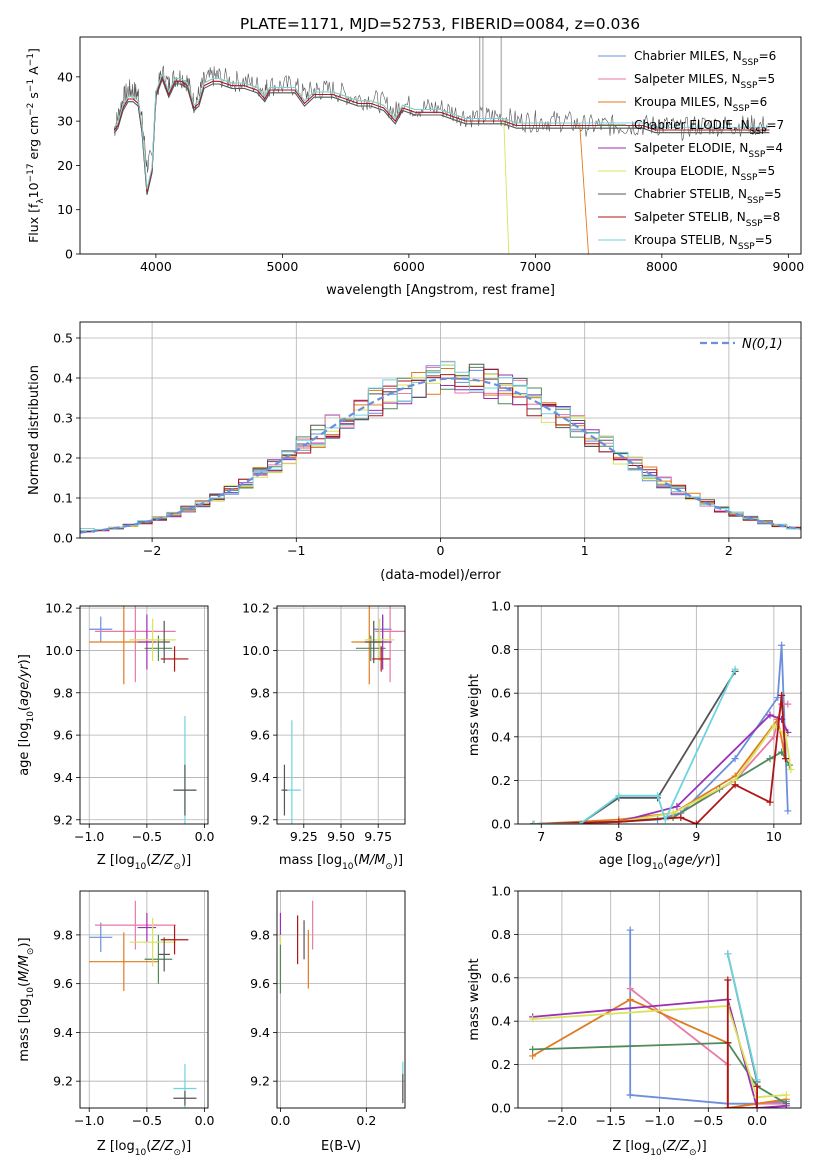  What do you see at coordinates (729, 550) in the screenshot?
I see `x-tick-label: 2` at bounding box center [729, 550].